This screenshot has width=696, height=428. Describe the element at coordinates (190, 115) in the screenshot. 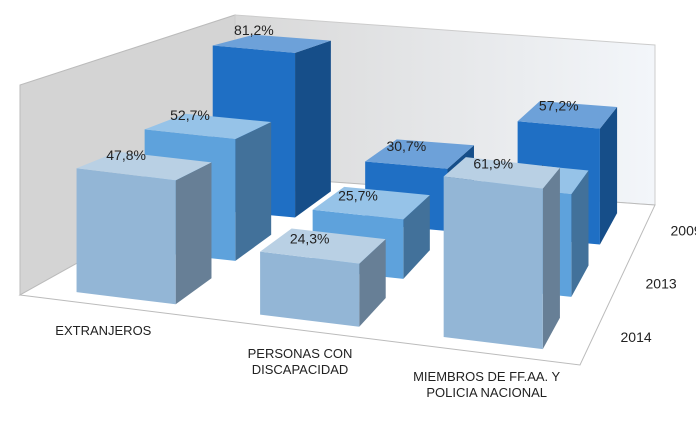

I see `value-label: 52,7%` at that location.